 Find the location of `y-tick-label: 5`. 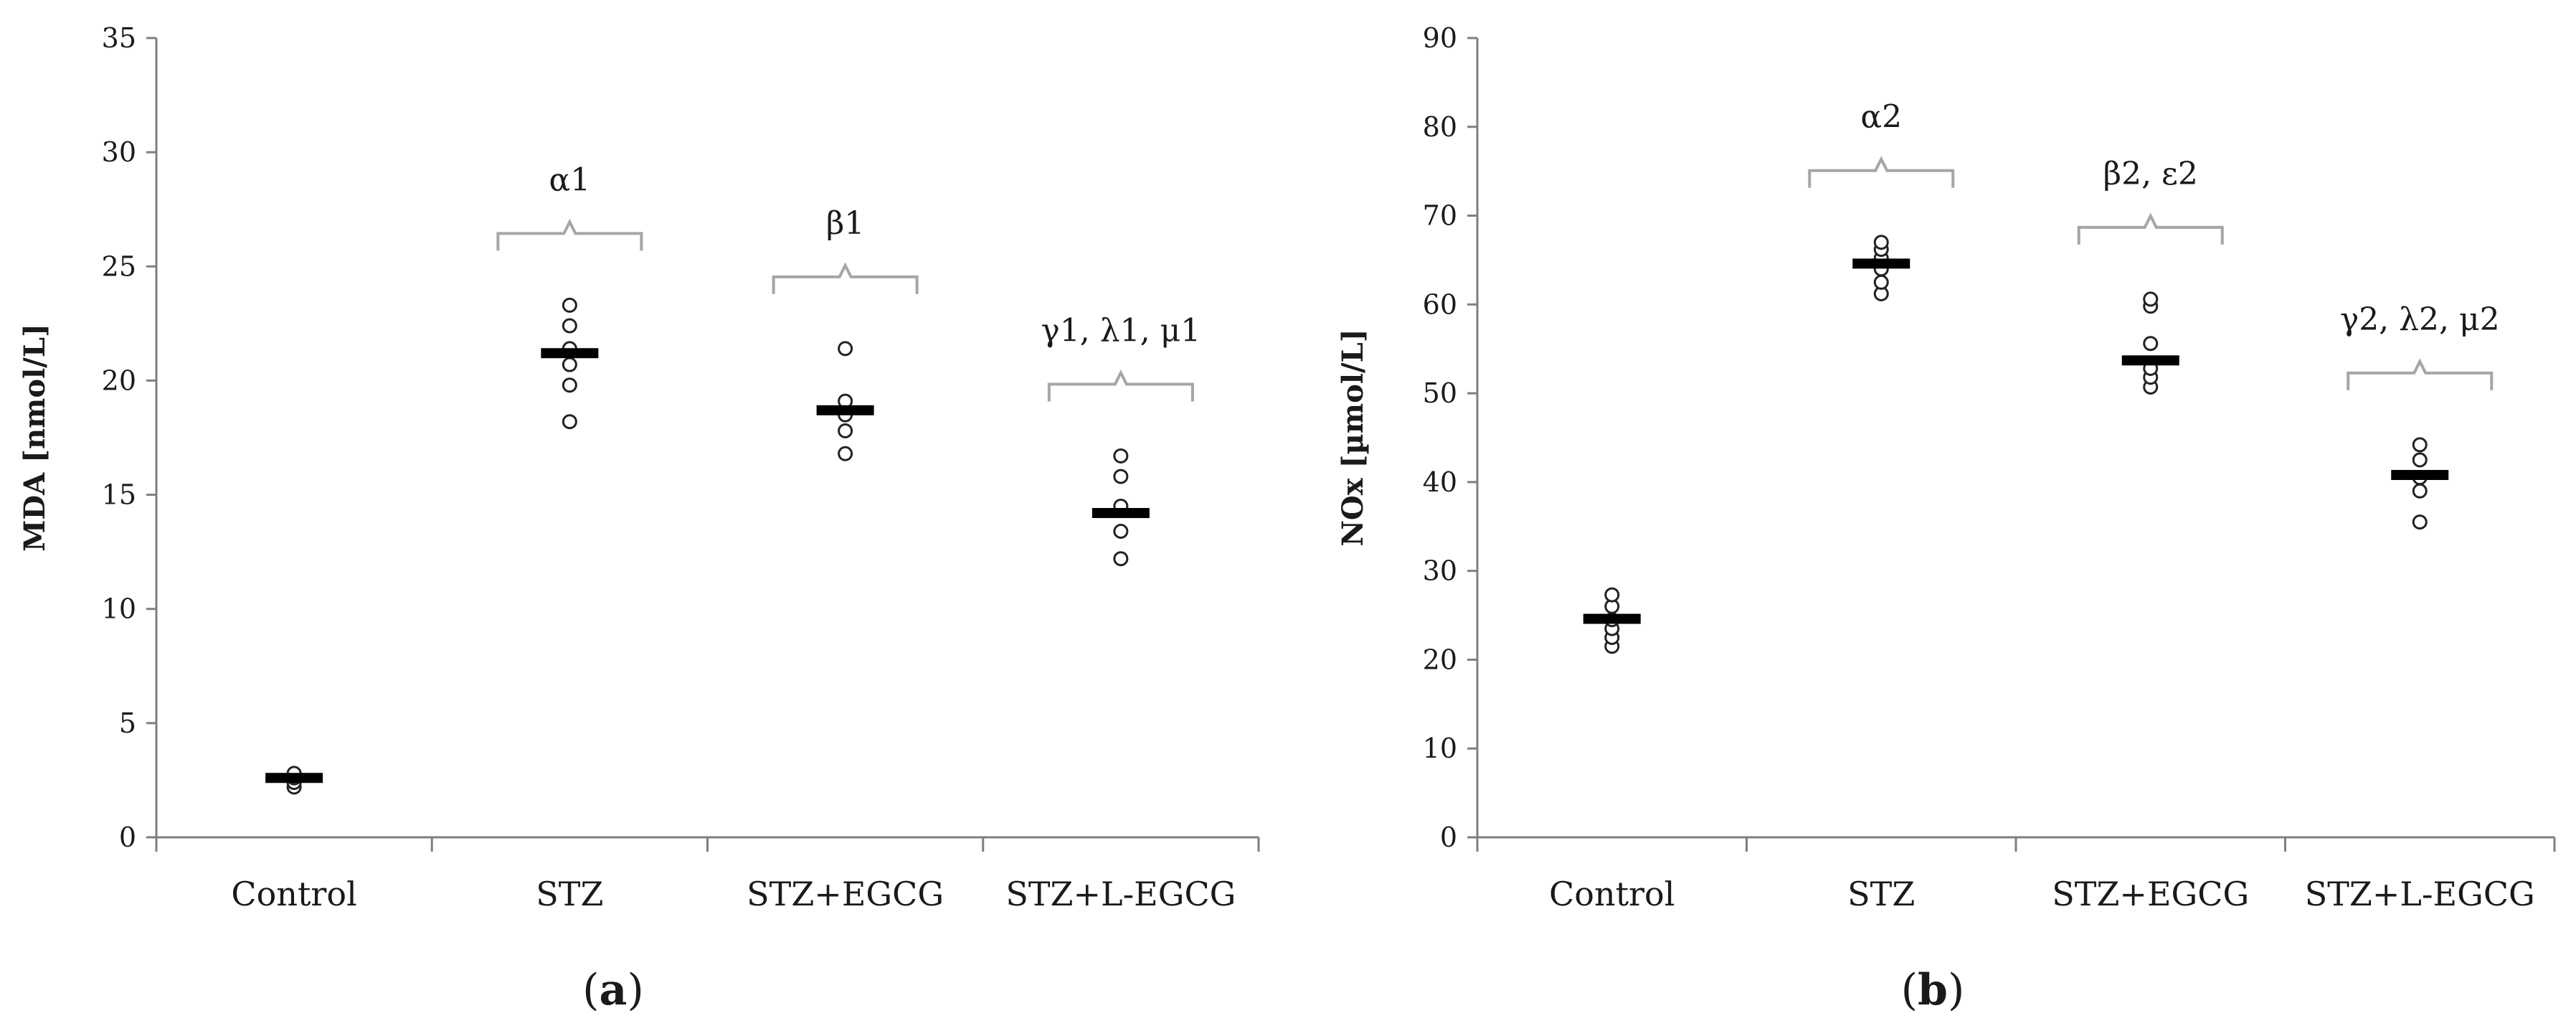

y-tick-label: 5 is located at coordinates (127, 723).